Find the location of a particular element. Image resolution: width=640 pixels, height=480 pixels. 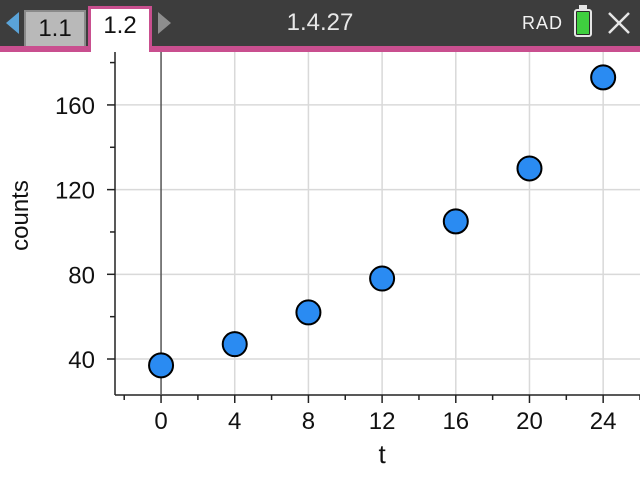

y-axis-label: counts is located at coordinates (20, 215).